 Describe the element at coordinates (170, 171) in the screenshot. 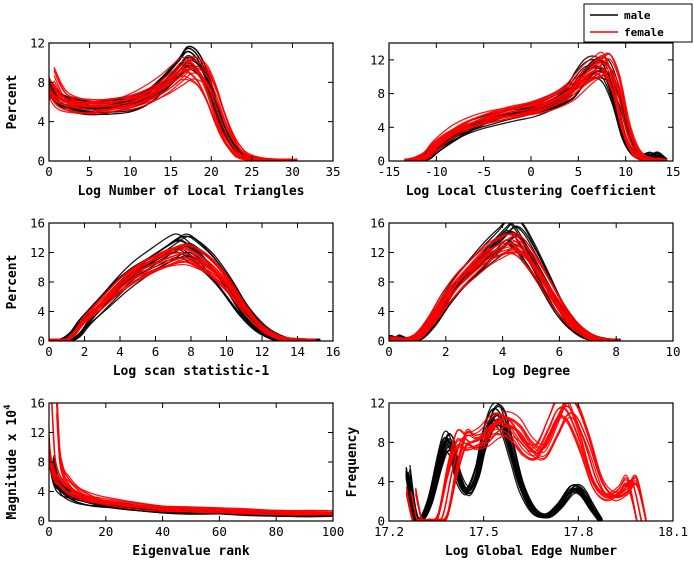

I see `x-tick-label: 15` at that location.